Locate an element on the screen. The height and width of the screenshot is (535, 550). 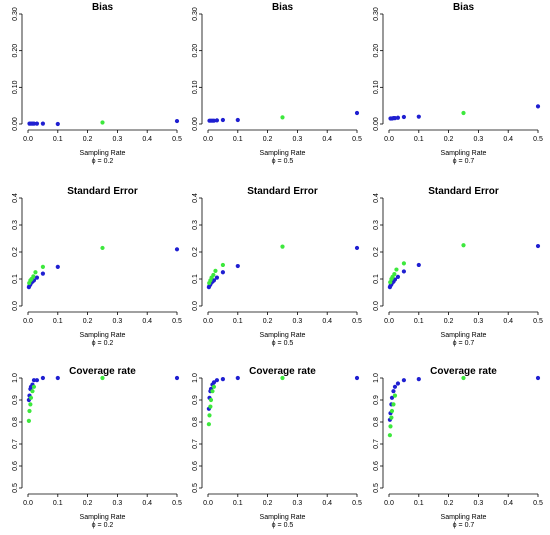
panel-9-y-tick-label: 0.8 is located at coordinates (376, 422).